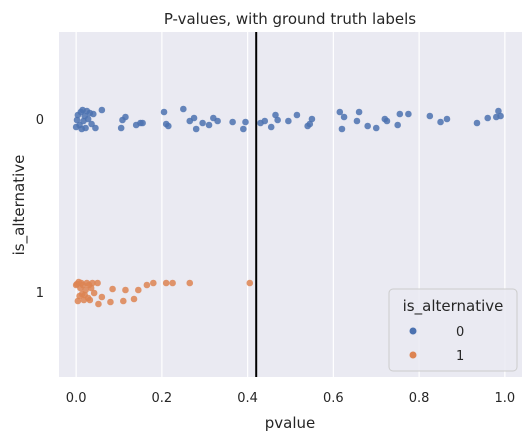 This screenshot has width=531, height=440. What do you see at coordinates (290, 19) in the screenshot?
I see `chart-title: P-values, with ground truth labels` at bounding box center [290, 19].